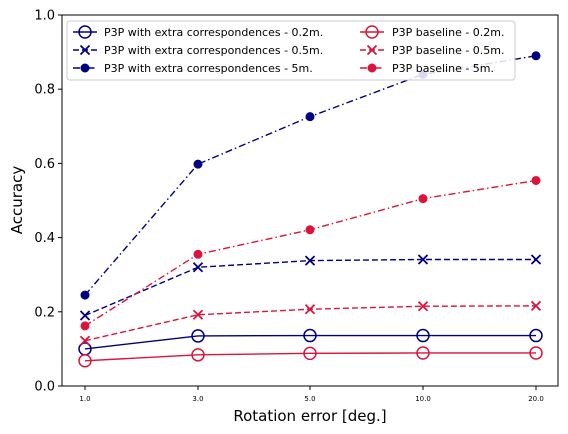 The image size is (568, 434). I want to click on legend-entry: P3P with extra correspondences - 5m., so click(193, 68).